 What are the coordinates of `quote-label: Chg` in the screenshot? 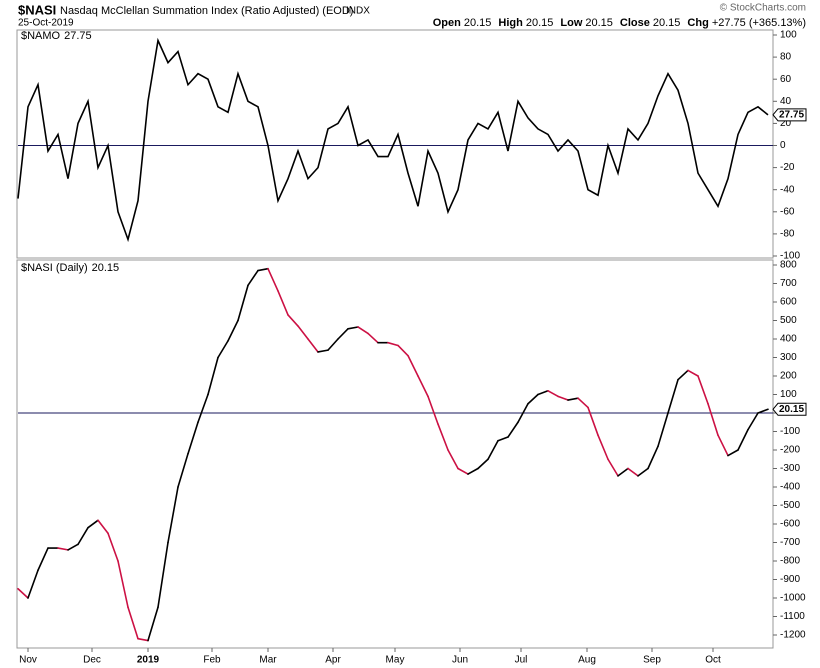 It's located at (697, 23).